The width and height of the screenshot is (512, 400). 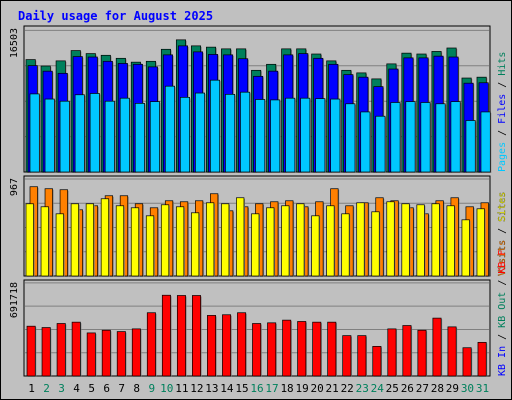 What do you see at coordinates (482, 388) in the screenshot?
I see `x-tick-label: 31` at bounding box center [482, 388].